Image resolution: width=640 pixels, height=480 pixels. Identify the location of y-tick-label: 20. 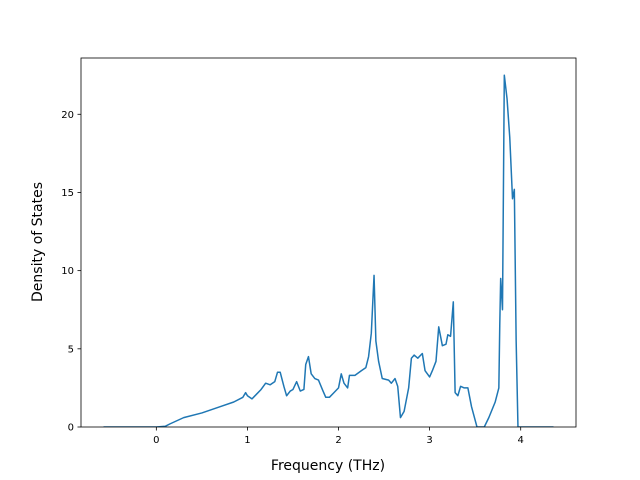
(67, 115).